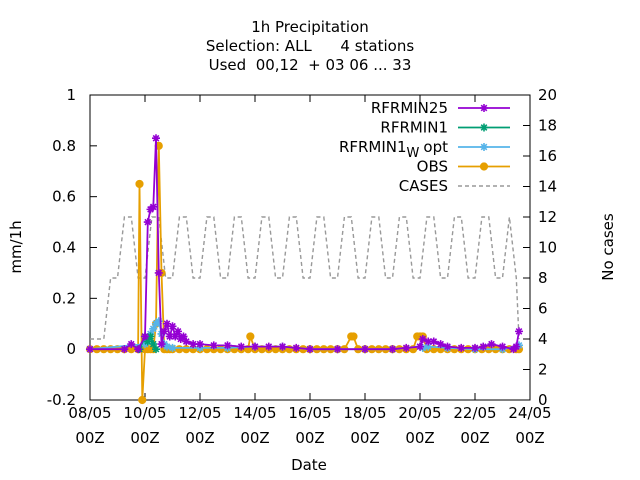  Describe the element at coordinates (393, 149) in the screenshot. I see `legend-label: RFRMIN1W opt` at that location.